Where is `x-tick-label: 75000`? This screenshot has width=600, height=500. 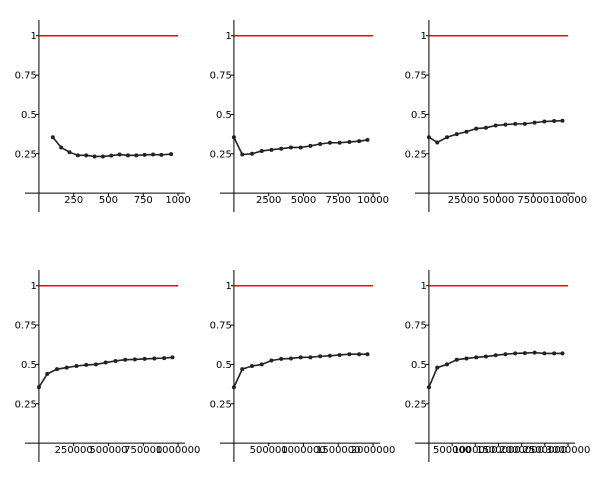
x-tick-label: 75000 is located at coordinates (533, 200).